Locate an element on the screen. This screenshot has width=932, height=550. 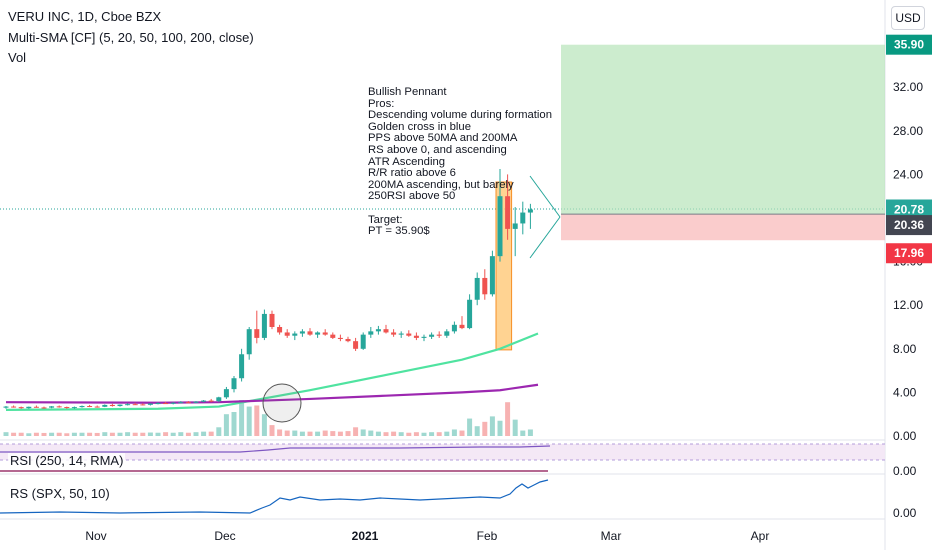
chart-title: VERU INC, 1D, Cboe BZX is located at coordinates (85, 16).